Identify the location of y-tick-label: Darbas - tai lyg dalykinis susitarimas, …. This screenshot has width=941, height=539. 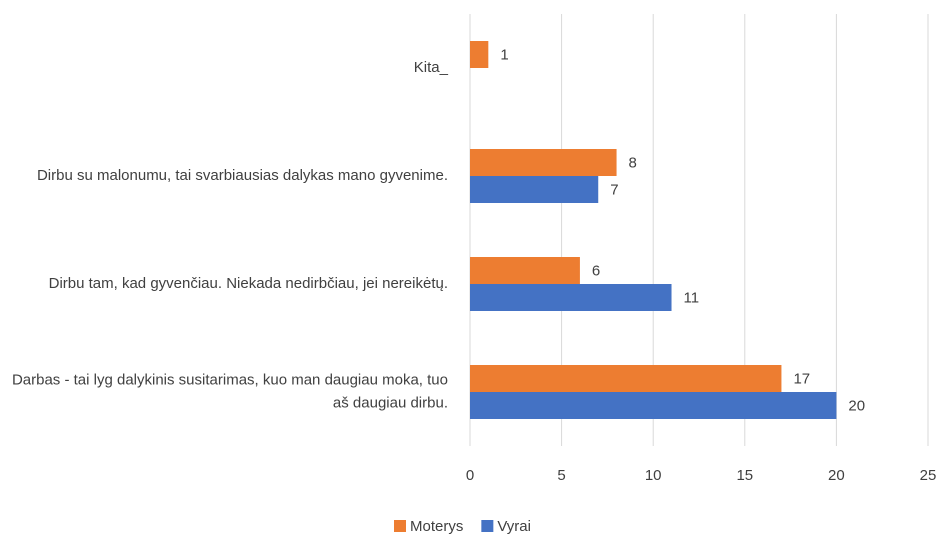
(230, 391).